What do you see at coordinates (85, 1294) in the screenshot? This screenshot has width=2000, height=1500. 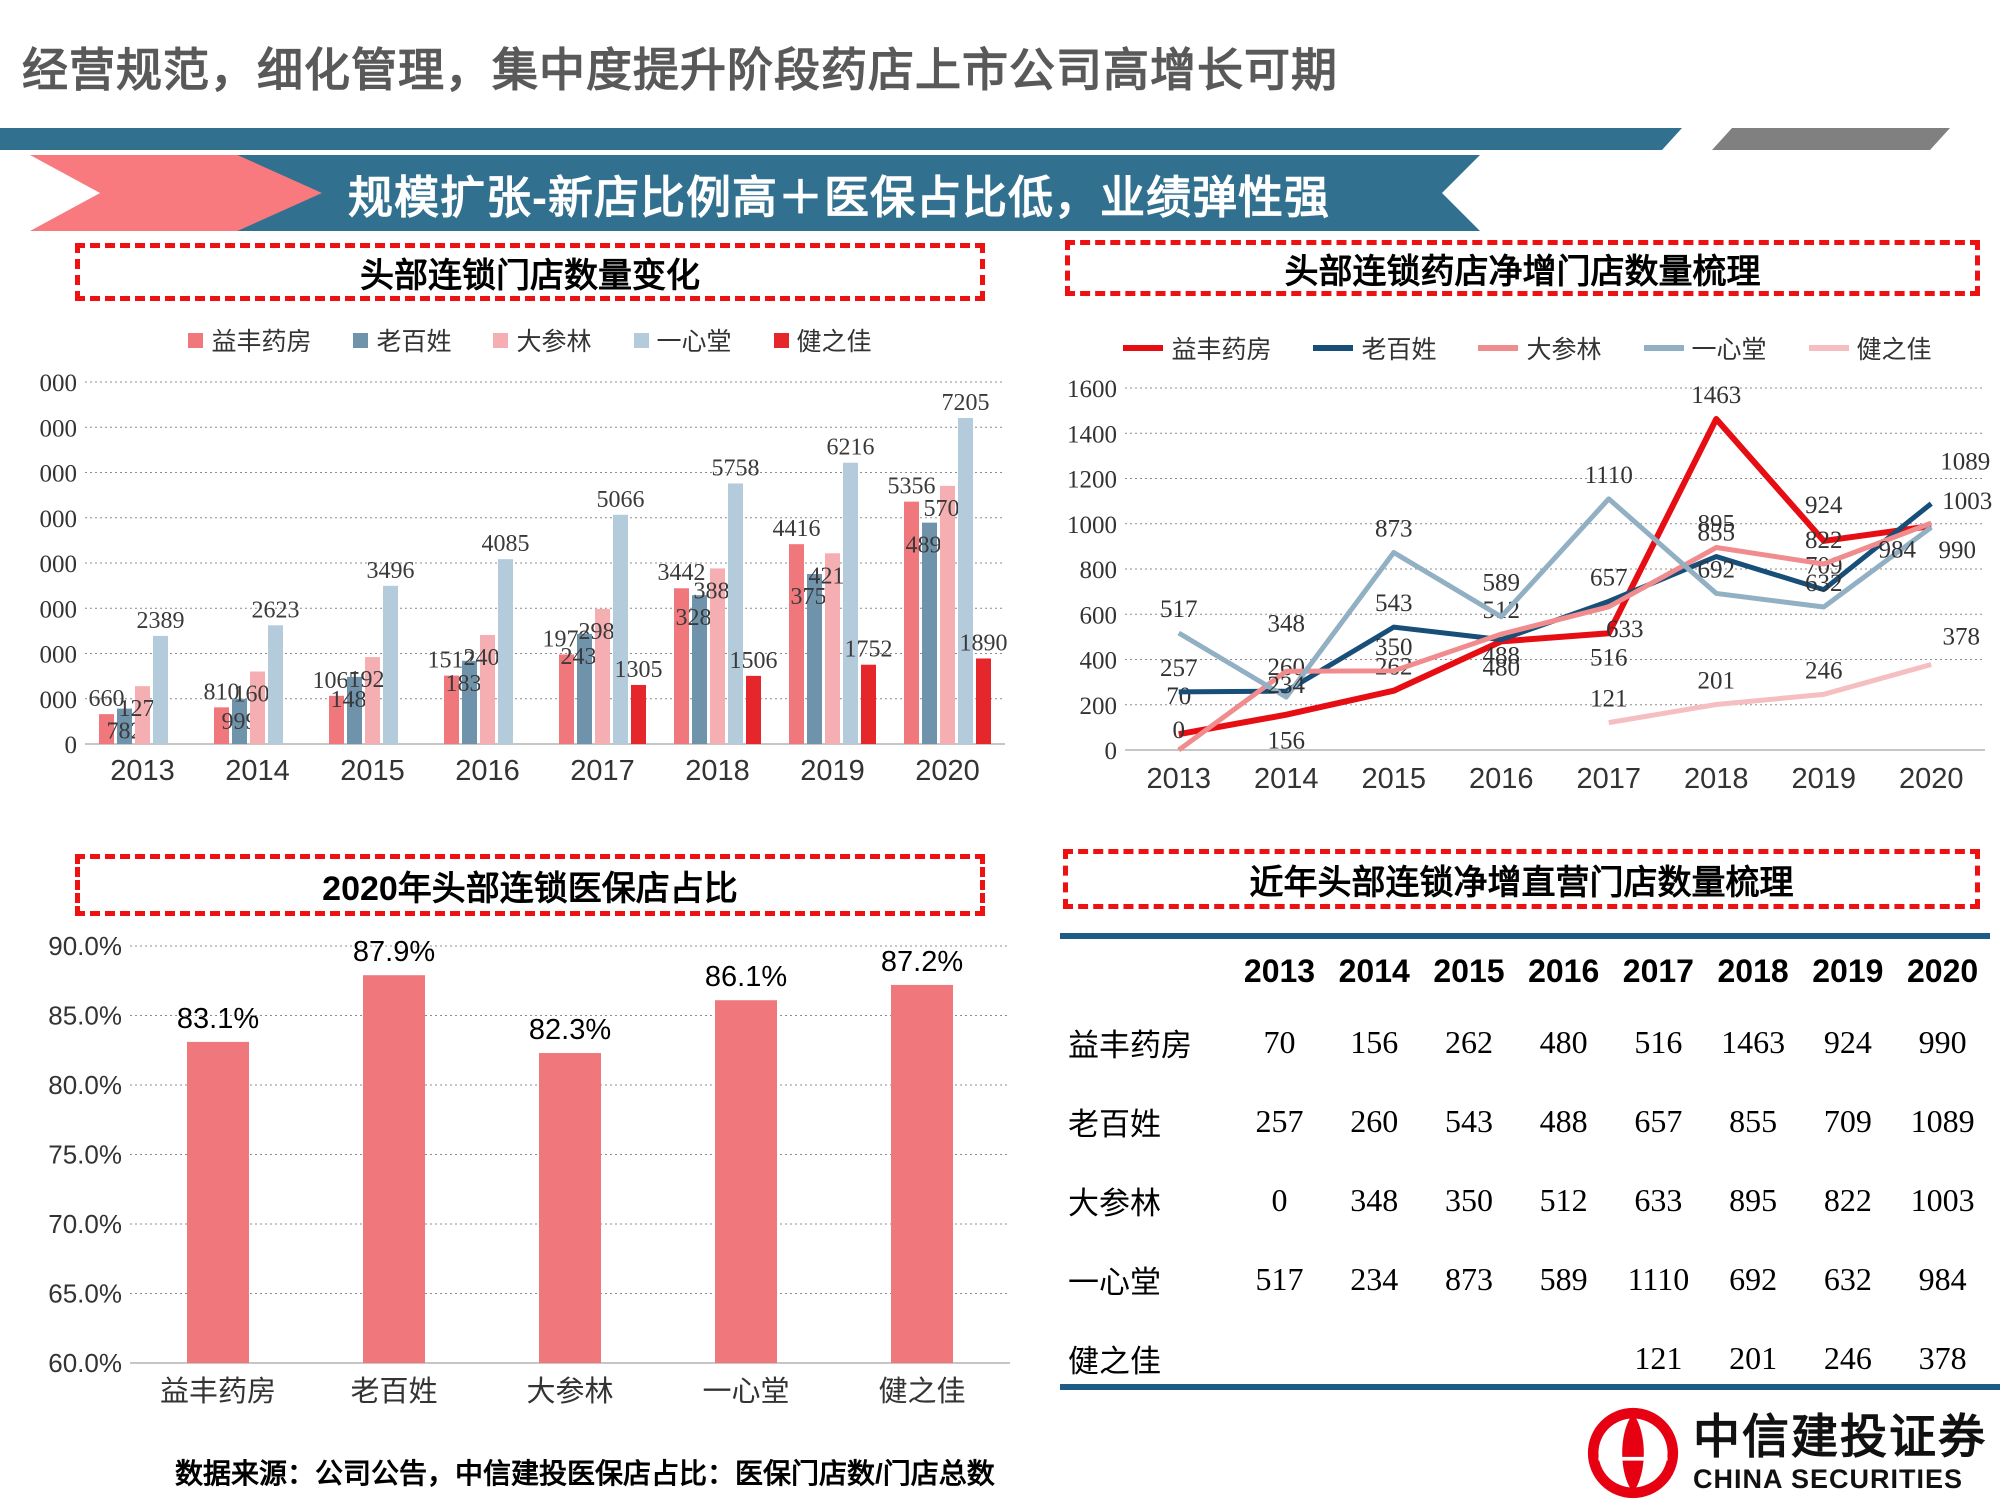 I see `y-axis-tick-label: 65.0%` at bounding box center [85, 1294].